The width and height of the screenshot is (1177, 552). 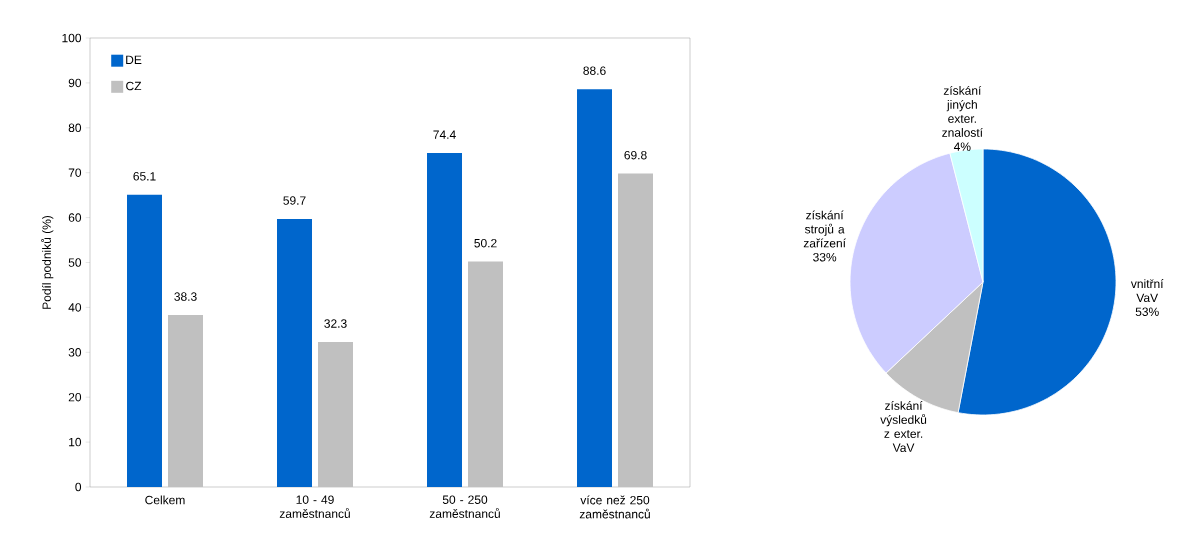 I want to click on data-label: 65.1, so click(x=144, y=176).